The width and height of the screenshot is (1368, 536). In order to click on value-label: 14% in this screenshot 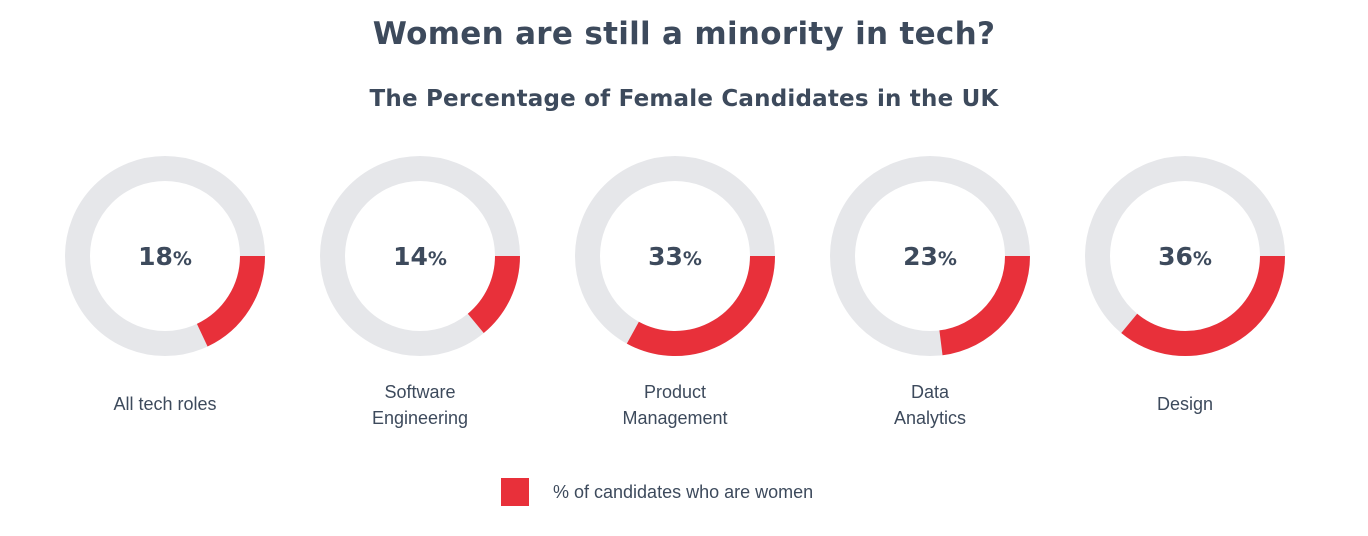, I will do `click(420, 256)`.